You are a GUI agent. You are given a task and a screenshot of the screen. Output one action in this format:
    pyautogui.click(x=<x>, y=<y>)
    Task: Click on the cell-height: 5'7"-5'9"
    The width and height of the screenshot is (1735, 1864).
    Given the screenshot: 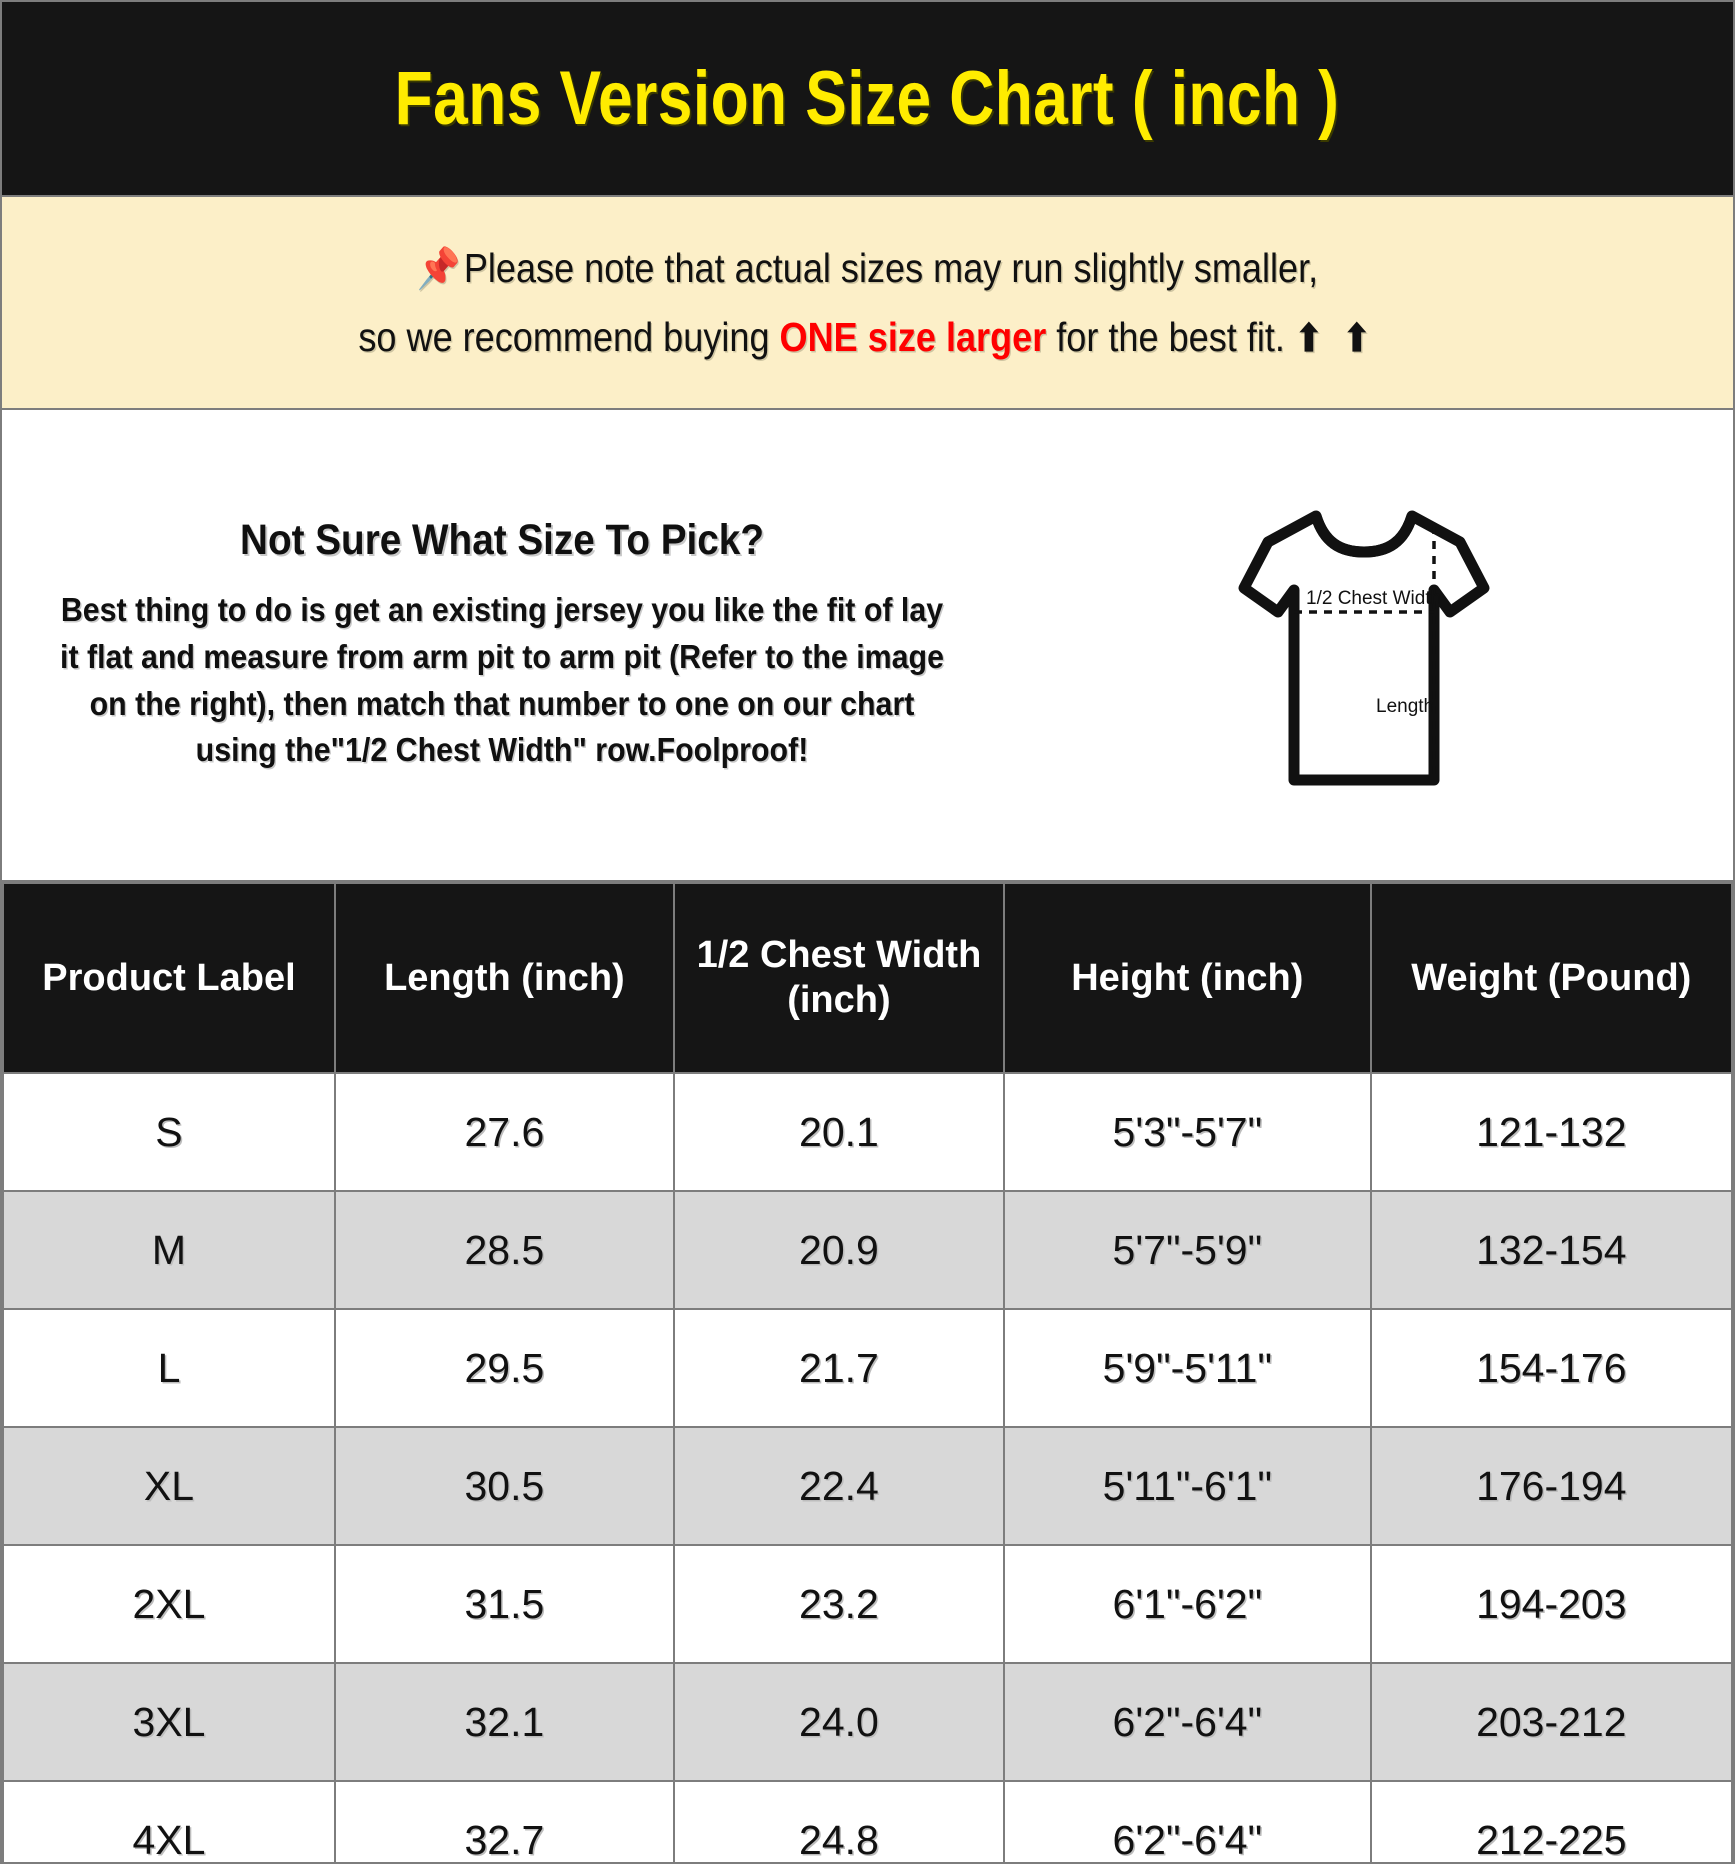 What is the action you would take?
    pyautogui.click(x=1187, y=1250)
    